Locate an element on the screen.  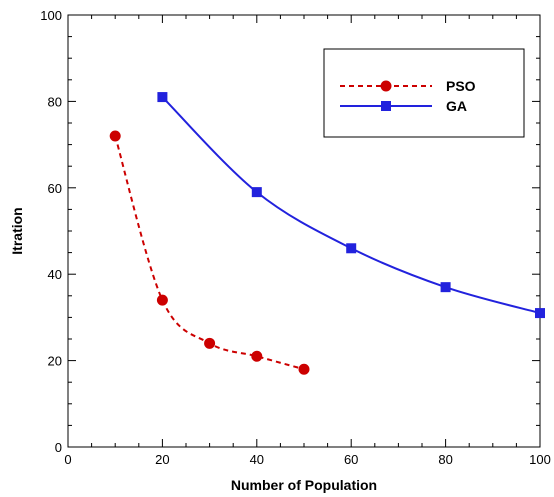
y-tick-label: 0 is located at coordinates (58, 447).